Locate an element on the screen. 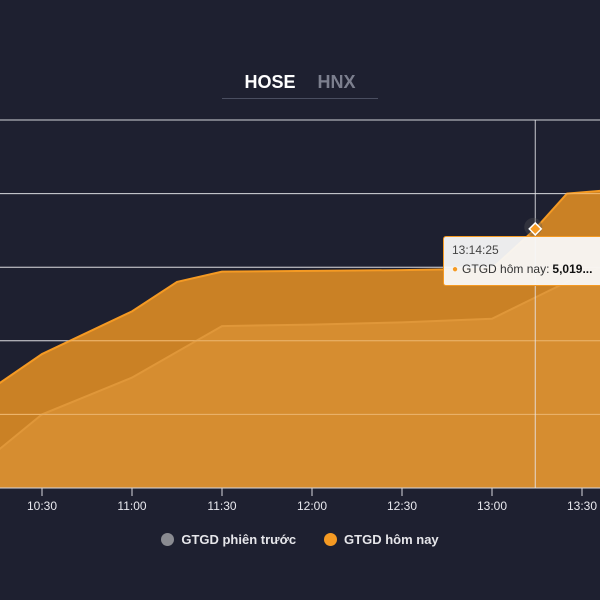 The width and height of the screenshot is (600, 600). tab-hose: HOSE is located at coordinates (270, 82).